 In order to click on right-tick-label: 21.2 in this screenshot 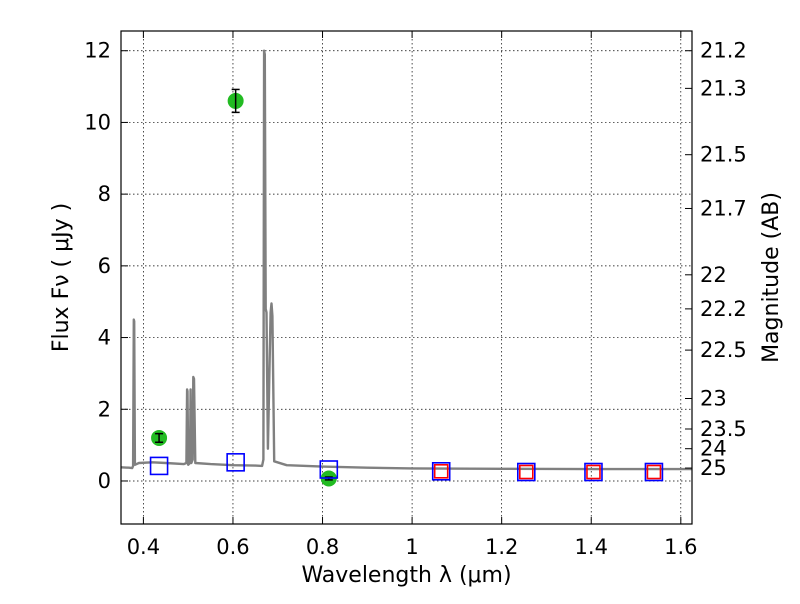, I will do `click(723, 51)`.